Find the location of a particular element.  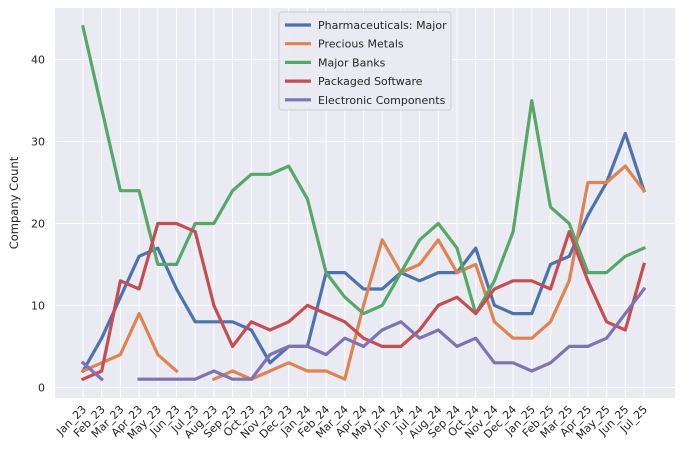

legend-frame is located at coordinates (365, 61).